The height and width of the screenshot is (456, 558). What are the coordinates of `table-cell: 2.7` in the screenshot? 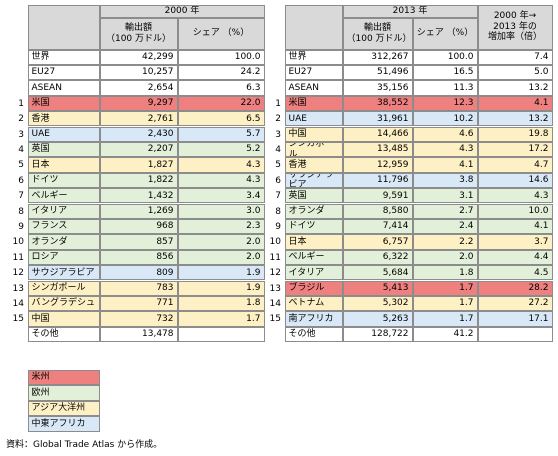 It's located at (445, 211).